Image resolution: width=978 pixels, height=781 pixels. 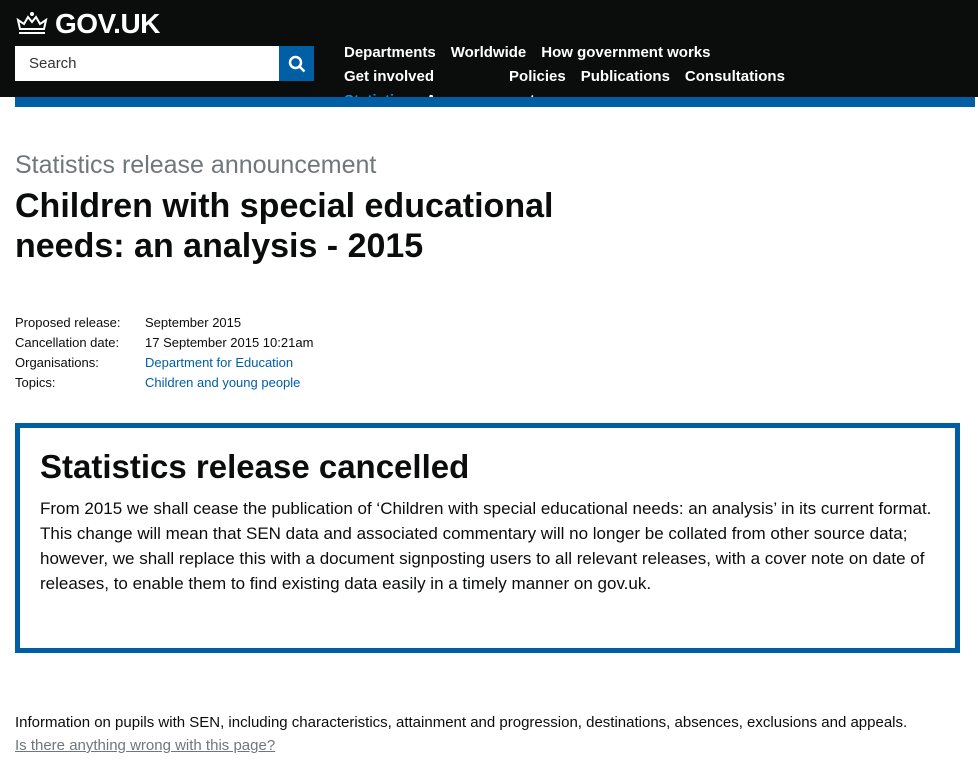 I want to click on search-icon, so click(x=296, y=63).